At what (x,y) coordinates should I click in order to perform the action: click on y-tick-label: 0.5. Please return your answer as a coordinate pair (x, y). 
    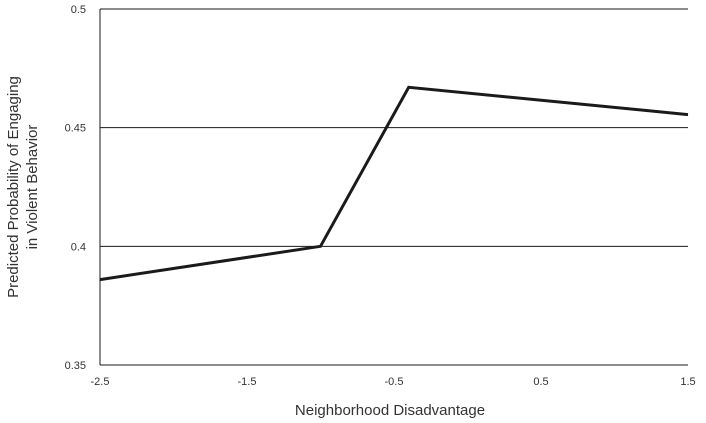
    Looking at the image, I should click on (78, 10).